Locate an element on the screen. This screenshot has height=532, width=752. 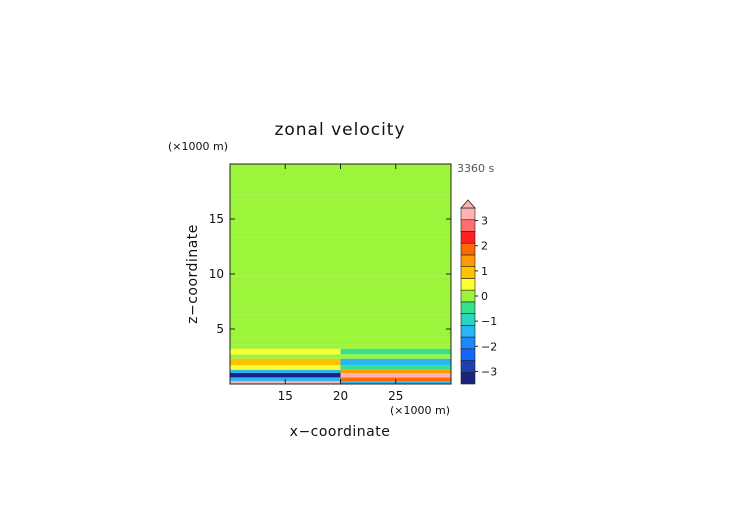
y-unit-label: (×1000 m) is located at coordinates (198, 146).